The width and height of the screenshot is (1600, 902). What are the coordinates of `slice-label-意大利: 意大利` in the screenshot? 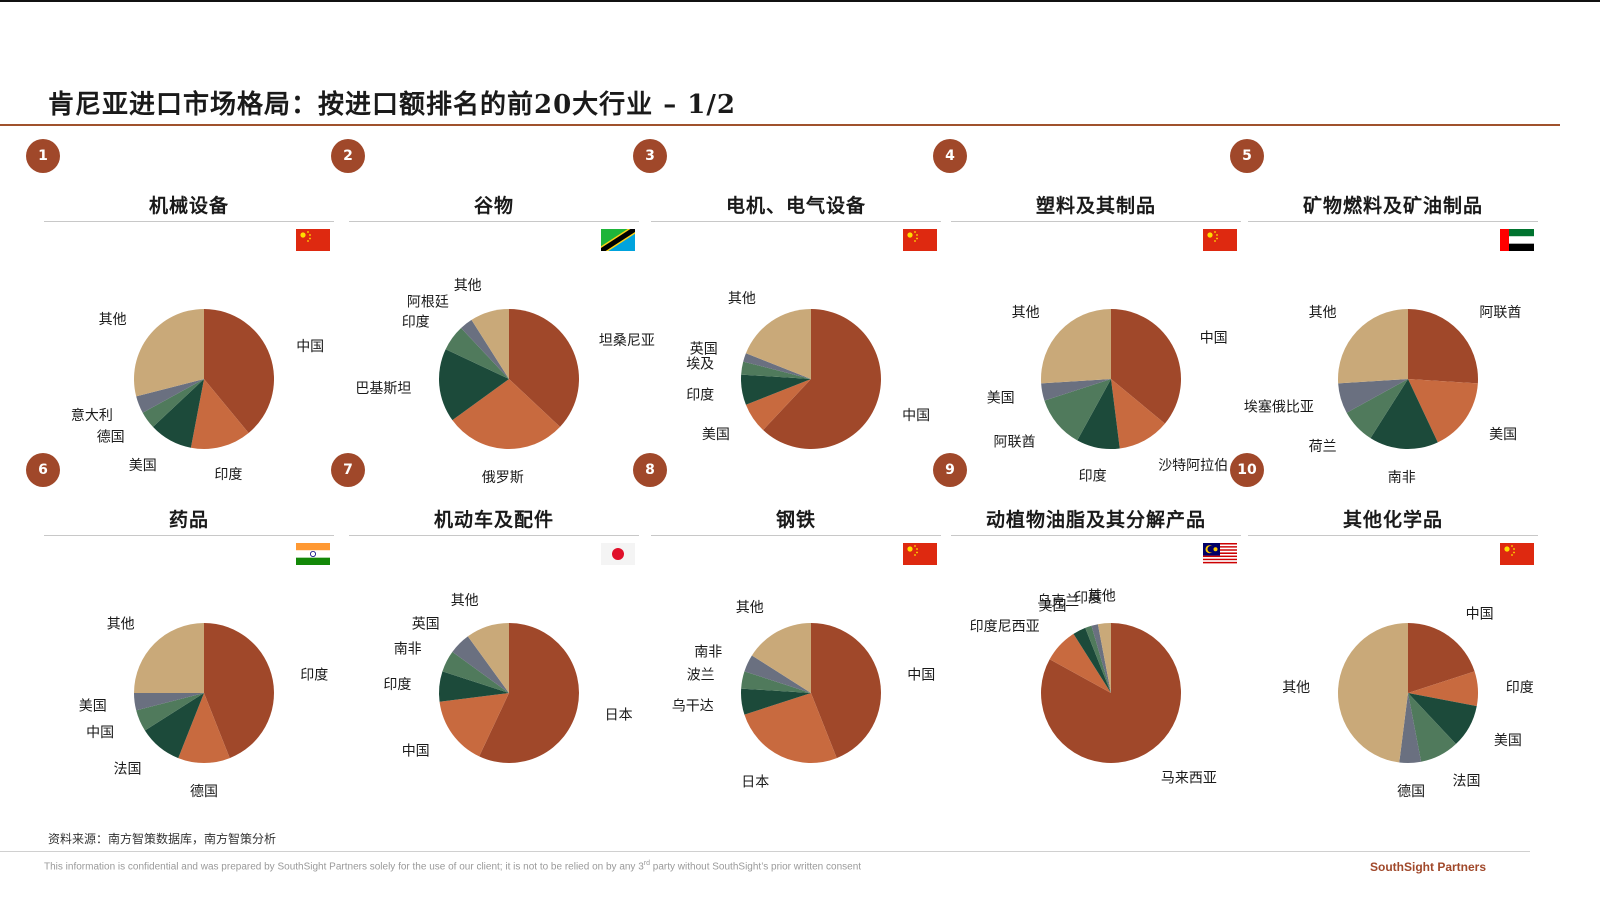 It's located at (92, 415).